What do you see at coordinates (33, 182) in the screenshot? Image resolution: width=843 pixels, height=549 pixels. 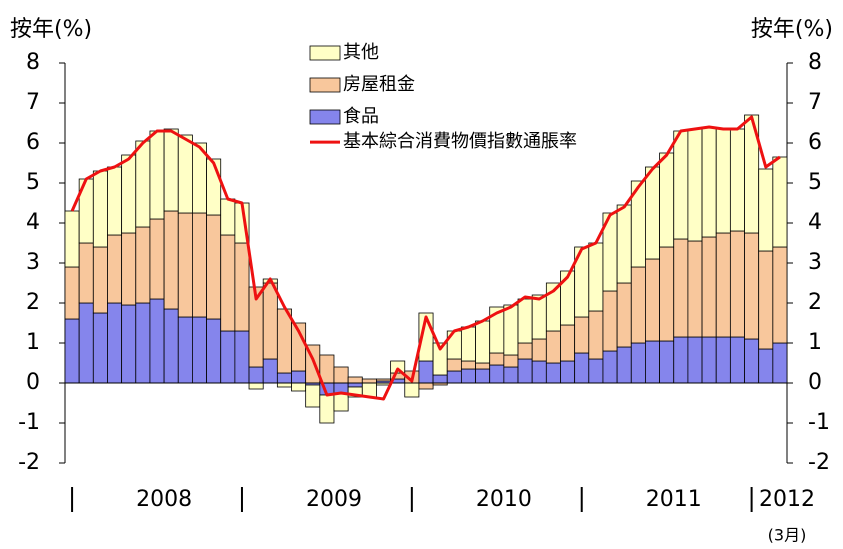 I see `y-tick-label: 5` at bounding box center [33, 182].